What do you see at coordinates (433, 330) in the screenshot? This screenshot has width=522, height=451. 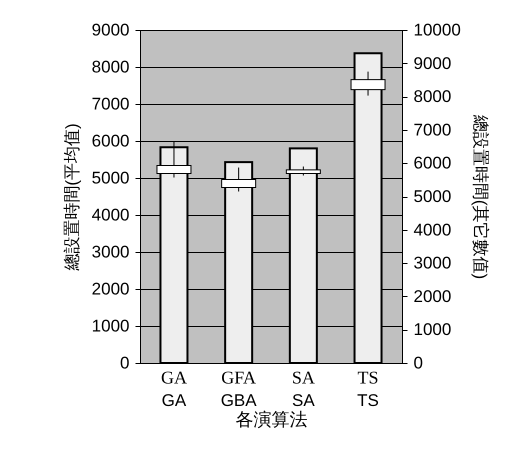 I see `y2-tick-label: 1000` at bounding box center [433, 330].